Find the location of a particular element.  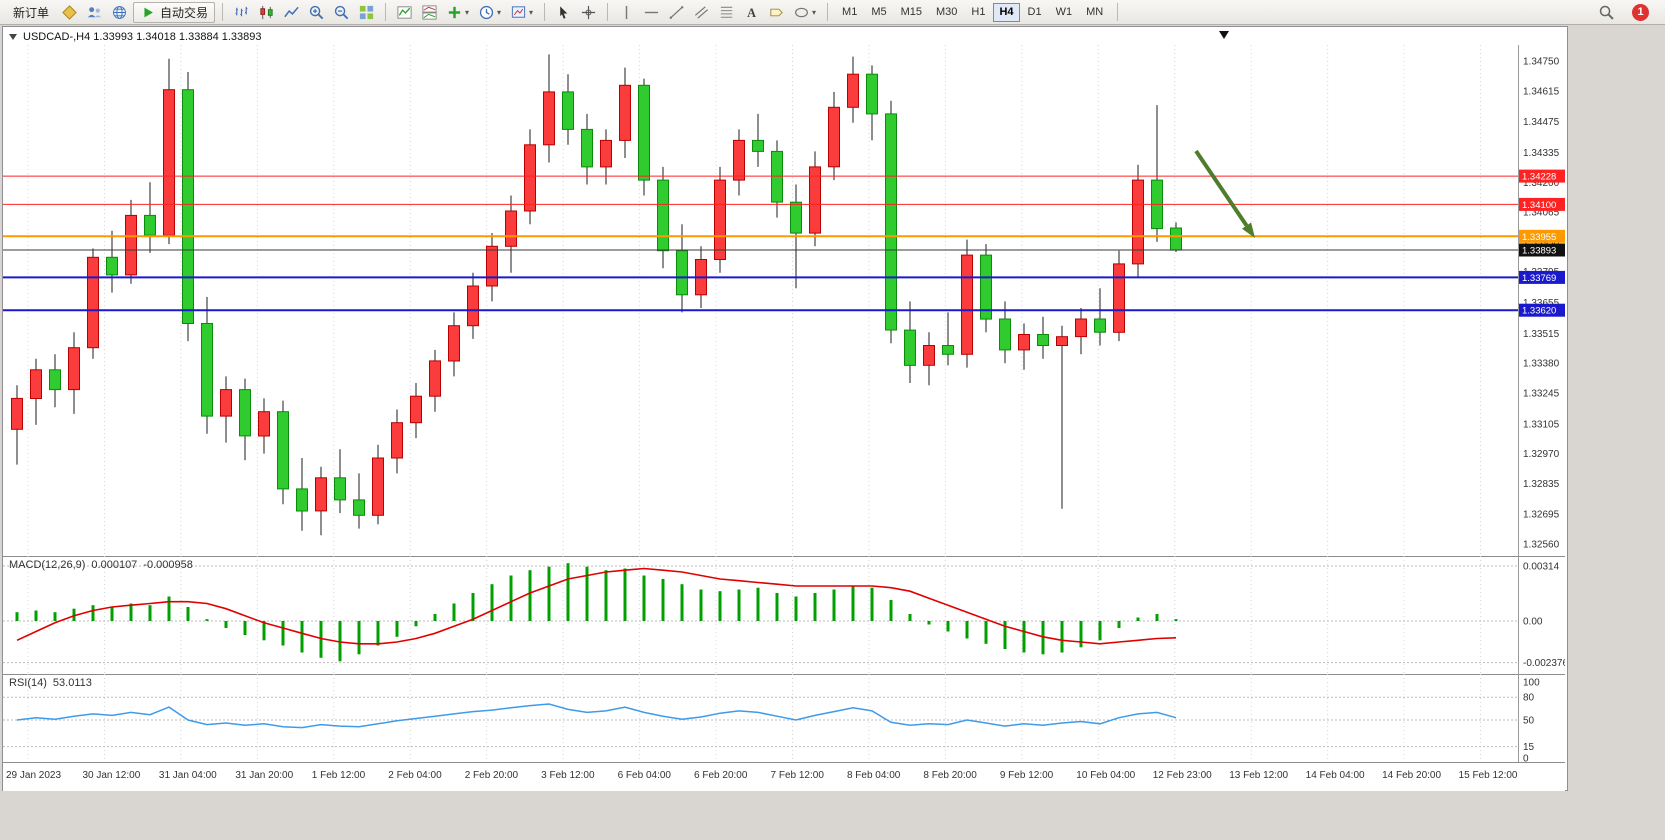

candlestick-icon is located at coordinates (266, 12).